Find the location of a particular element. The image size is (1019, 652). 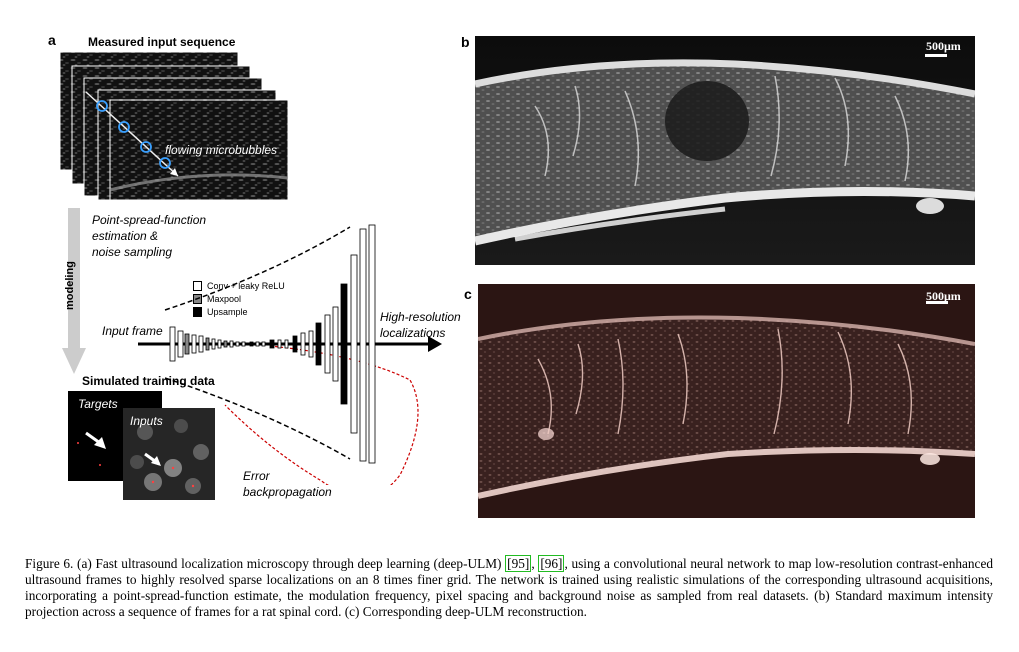

legend-maxpool-label: Maxpool is located at coordinates (224, 298).